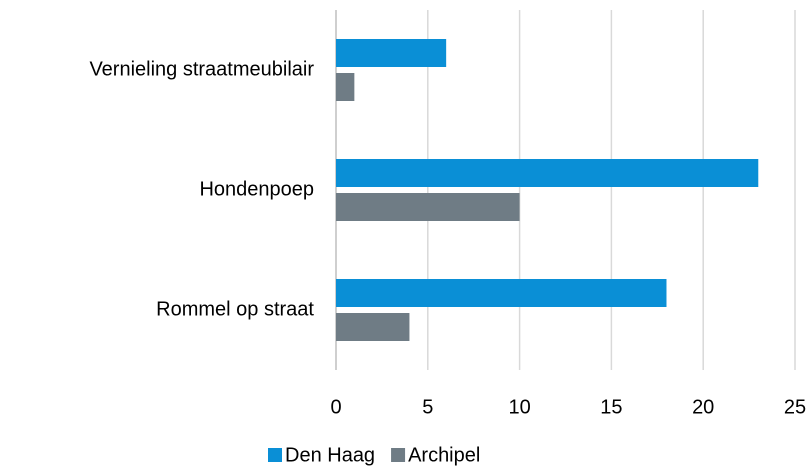 Image resolution: width=812 pixels, height=472 pixels. What do you see at coordinates (235, 309) in the screenshot?
I see `y-tick-label: Rommel op straat` at bounding box center [235, 309].